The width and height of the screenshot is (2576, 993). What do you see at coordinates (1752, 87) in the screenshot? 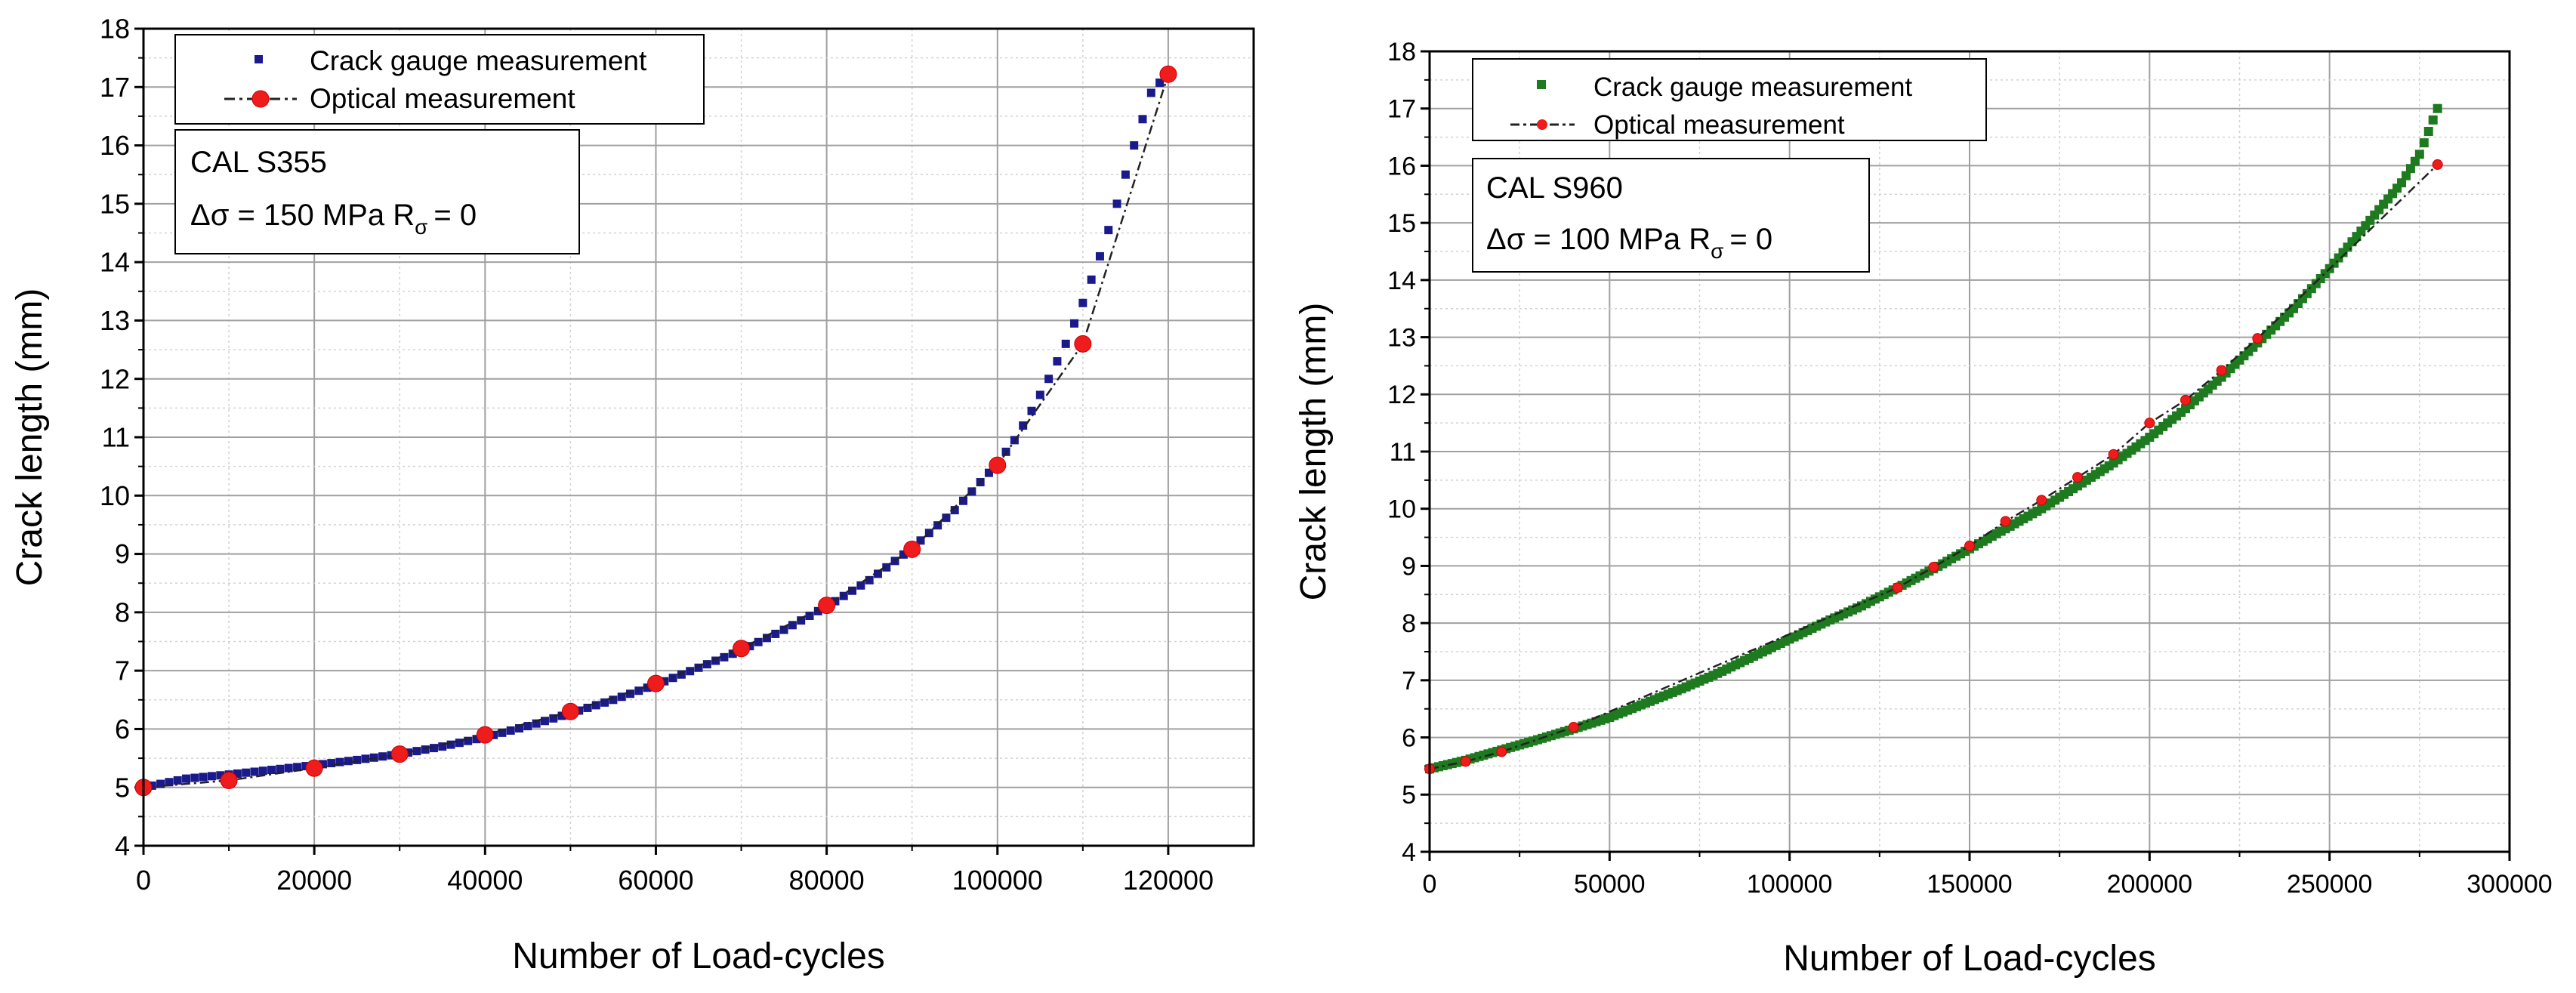
I see `legend-label-crack-gauge: Crack gauge measurement` at bounding box center [1752, 87].